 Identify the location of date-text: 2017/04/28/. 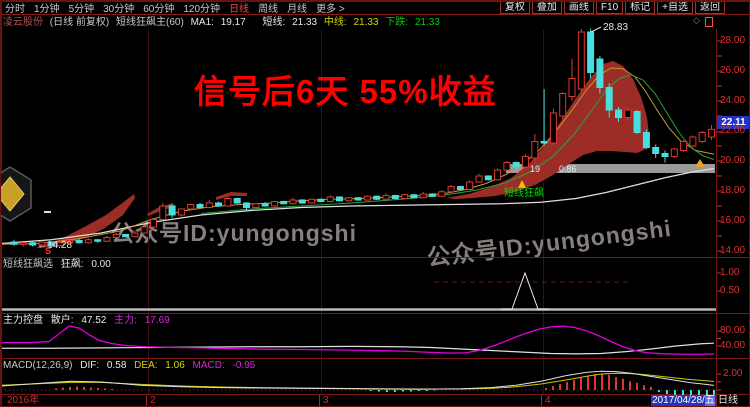
(678, 400).